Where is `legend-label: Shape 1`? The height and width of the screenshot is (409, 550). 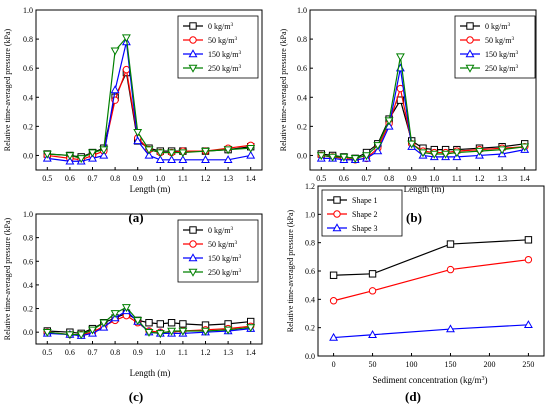 legend-label: Shape 1 is located at coordinates (365, 200).